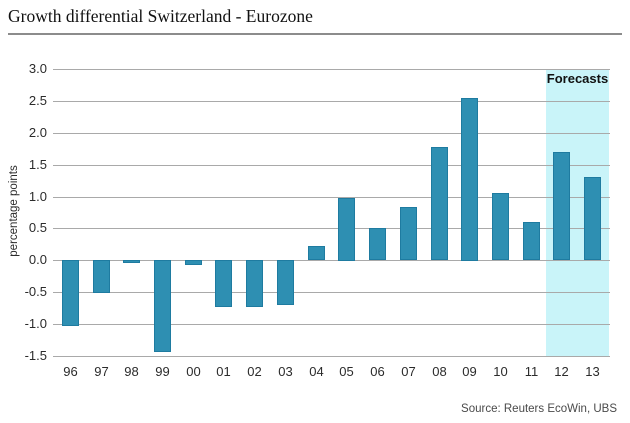 This screenshot has height=423, width=630. Describe the element at coordinates (193, 371) in the screenshot. I see `x-tick-label-00: 00` at that location.